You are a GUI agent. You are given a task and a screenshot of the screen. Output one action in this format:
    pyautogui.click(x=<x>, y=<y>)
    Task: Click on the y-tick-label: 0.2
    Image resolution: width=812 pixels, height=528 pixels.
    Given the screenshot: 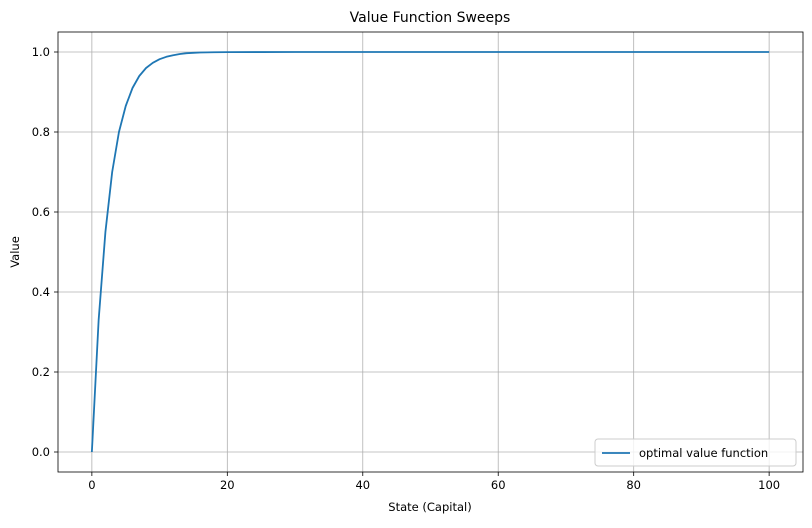 What is the action you would take?
    pyautogui.click(x=41, y=372)
    